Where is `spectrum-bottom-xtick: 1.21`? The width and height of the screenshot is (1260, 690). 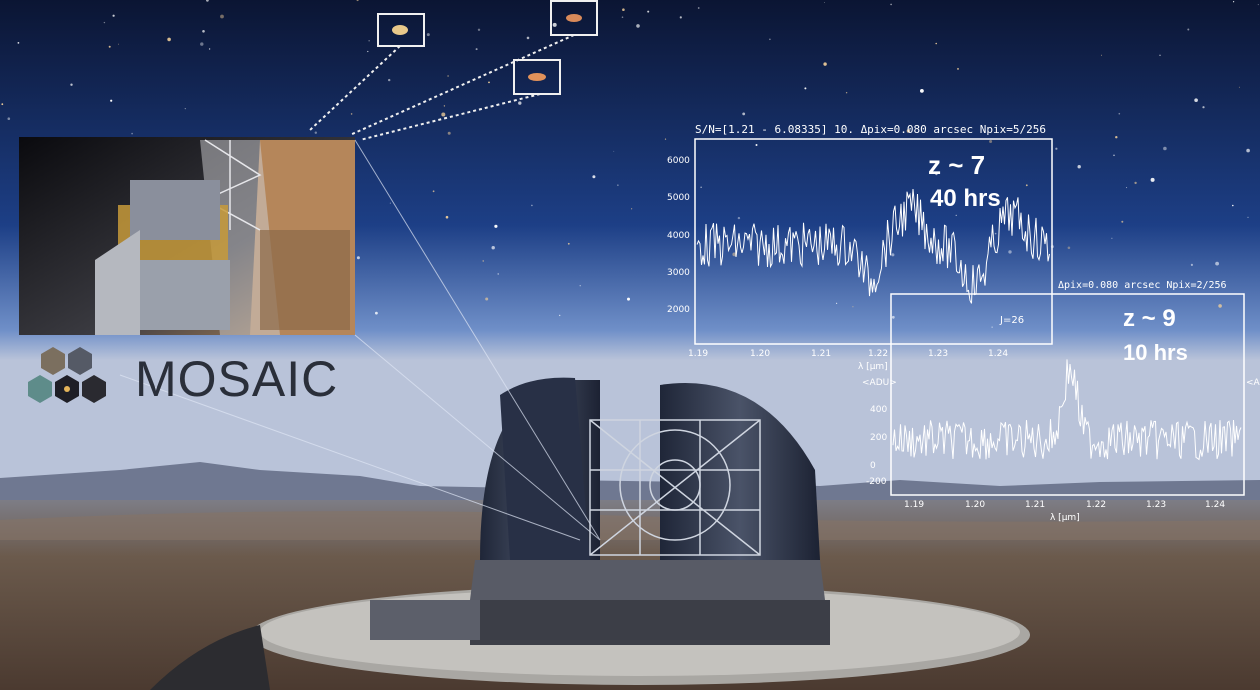
spectrum-bottom-xtick: 1.21 is located at coordinates (1035, 505).